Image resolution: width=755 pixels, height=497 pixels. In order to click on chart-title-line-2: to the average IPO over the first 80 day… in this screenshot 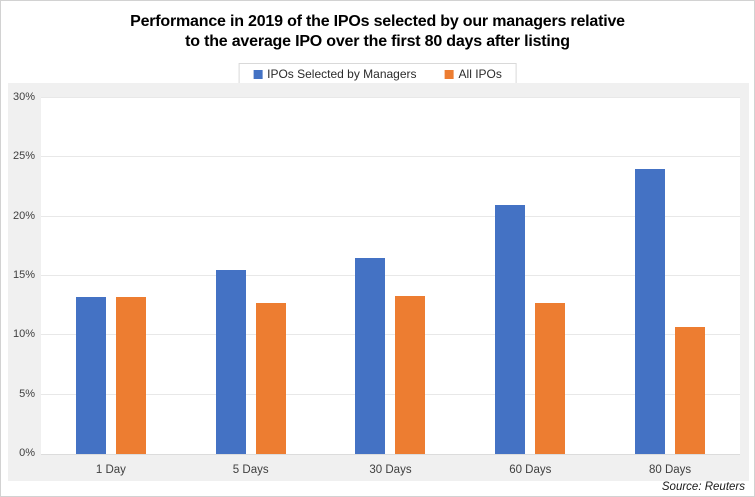, I will do `click(377, 41)`.